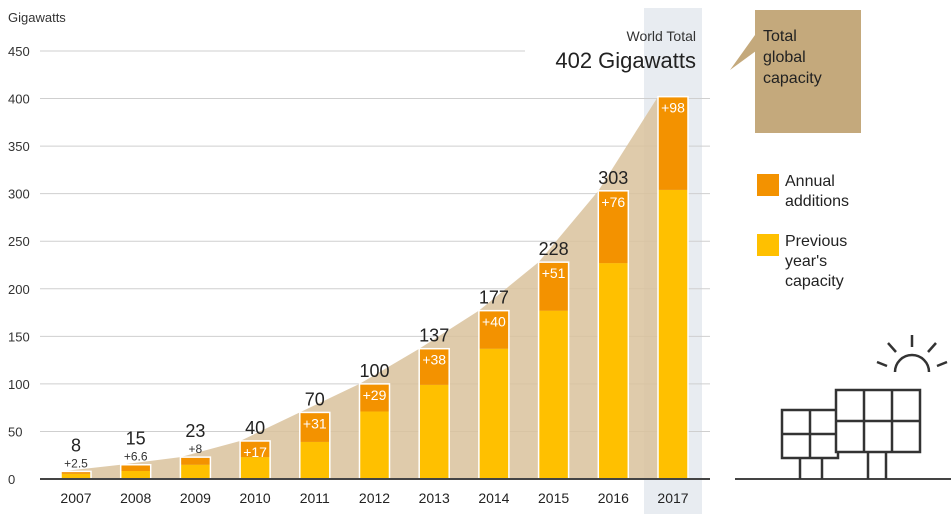  I want to click on addition-label: +38, so click(434, 360).